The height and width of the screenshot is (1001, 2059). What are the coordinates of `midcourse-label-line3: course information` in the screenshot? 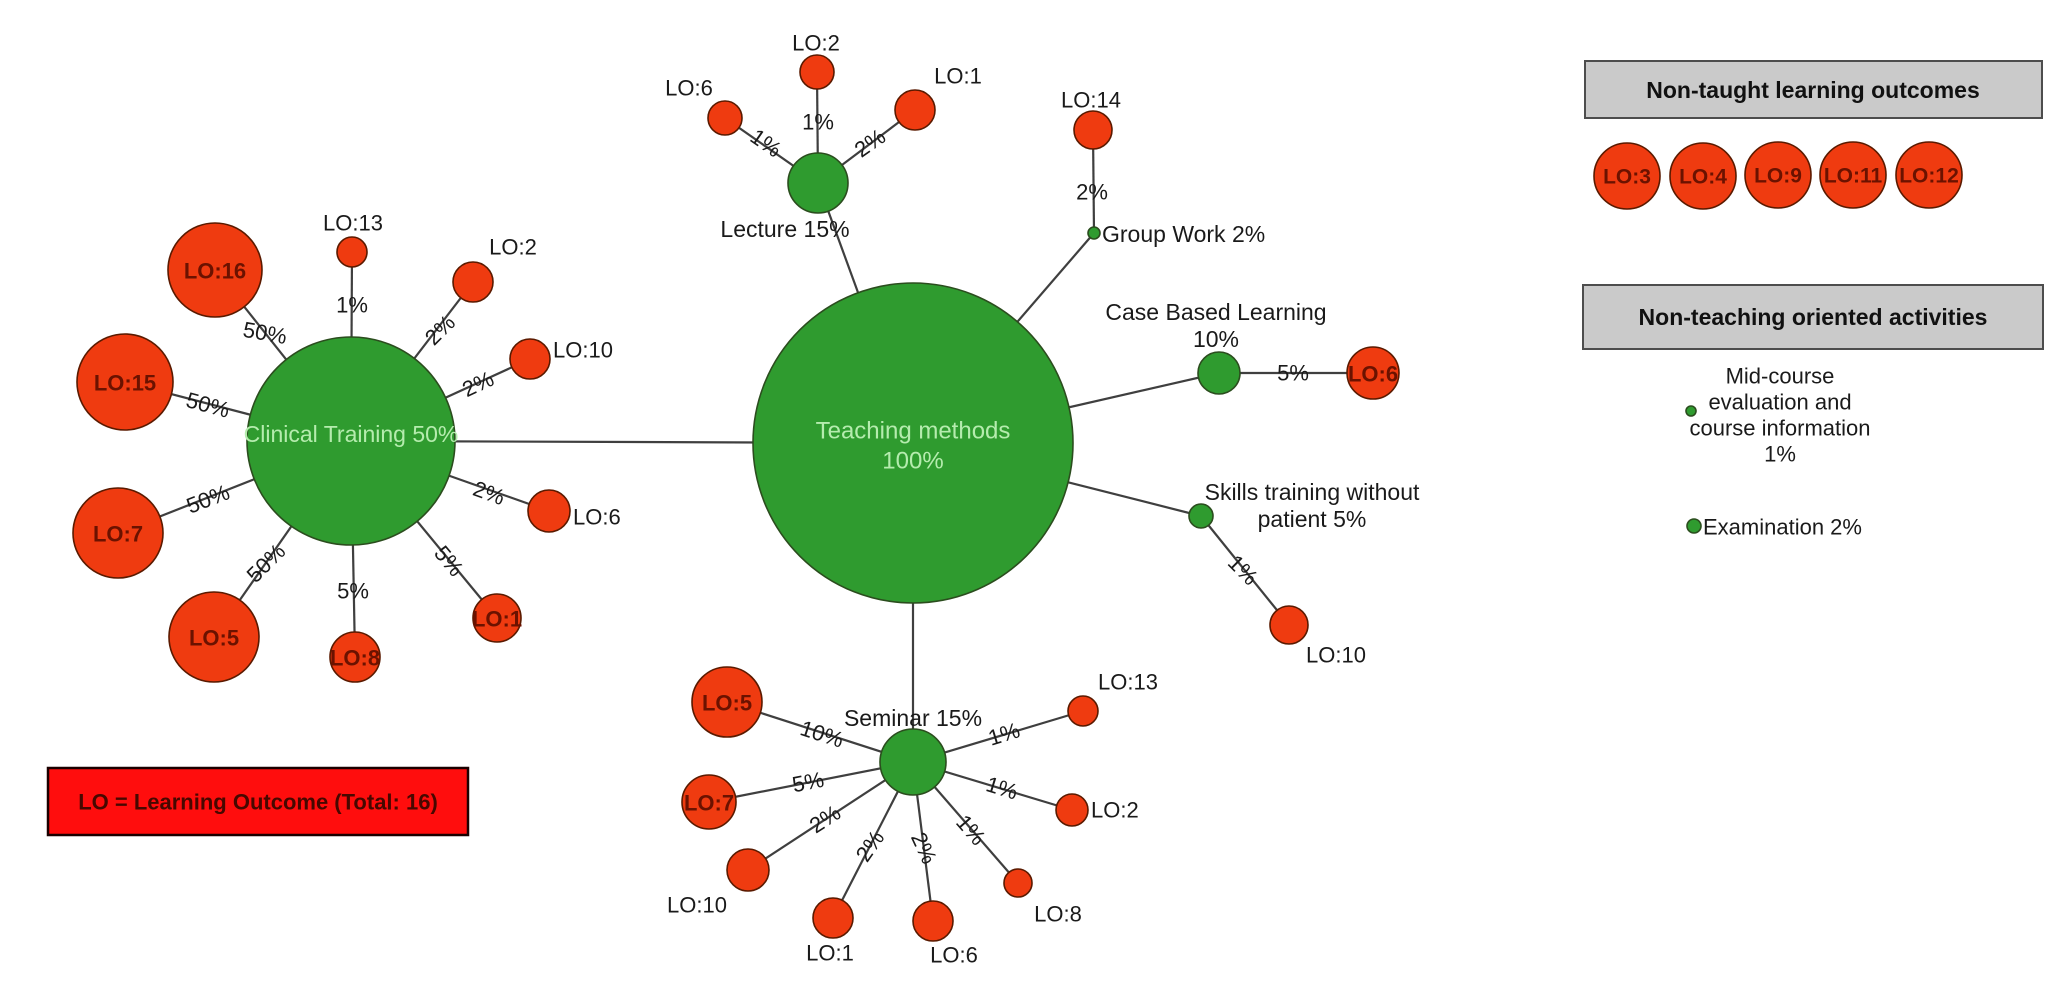 It's located at (1780, 428).